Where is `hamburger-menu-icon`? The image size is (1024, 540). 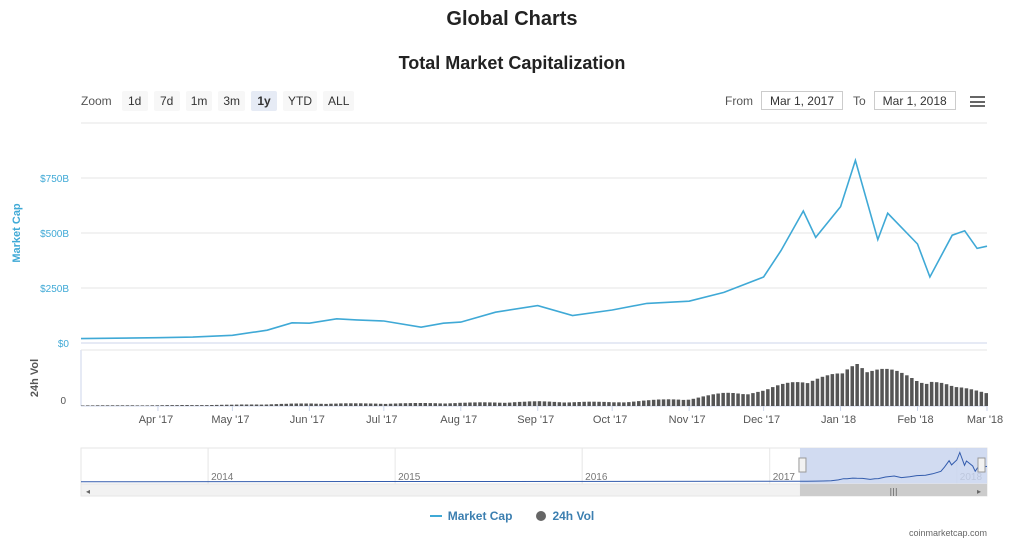 hamburger-menu-icon is located at coordinates (977, 101).